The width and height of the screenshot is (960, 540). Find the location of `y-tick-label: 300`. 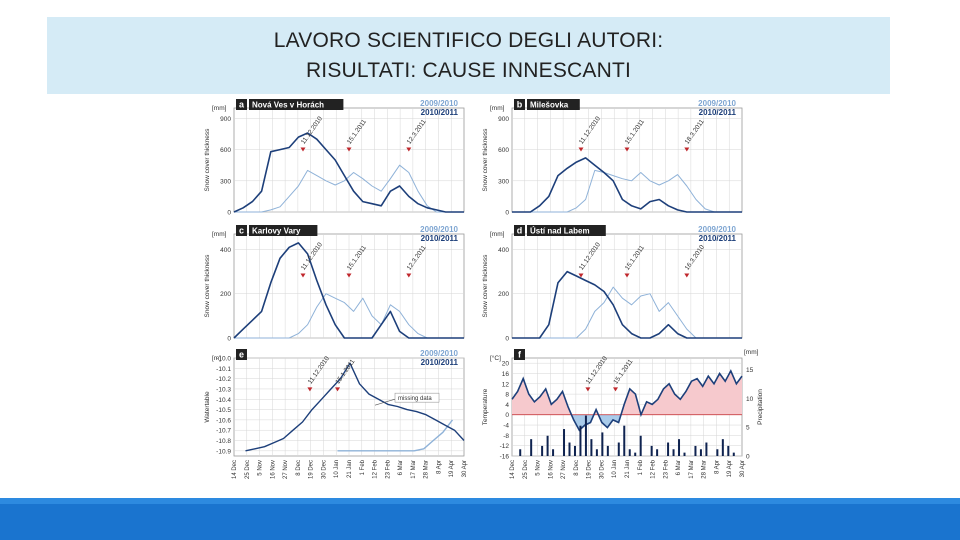

y-tick-label: 300 is located at coordinates (225, 181).